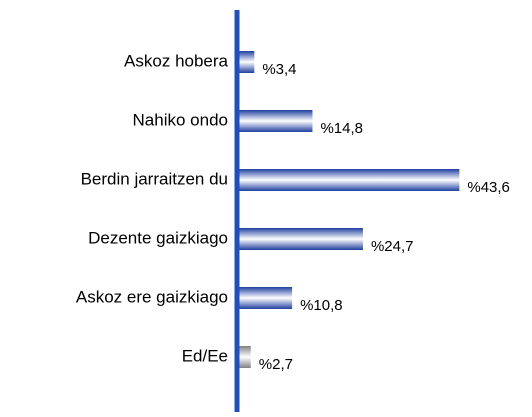  Describe the element at coordinates (158, 237) in the screenshot. I see `category-label: Dezente gaizkiago` at that location.